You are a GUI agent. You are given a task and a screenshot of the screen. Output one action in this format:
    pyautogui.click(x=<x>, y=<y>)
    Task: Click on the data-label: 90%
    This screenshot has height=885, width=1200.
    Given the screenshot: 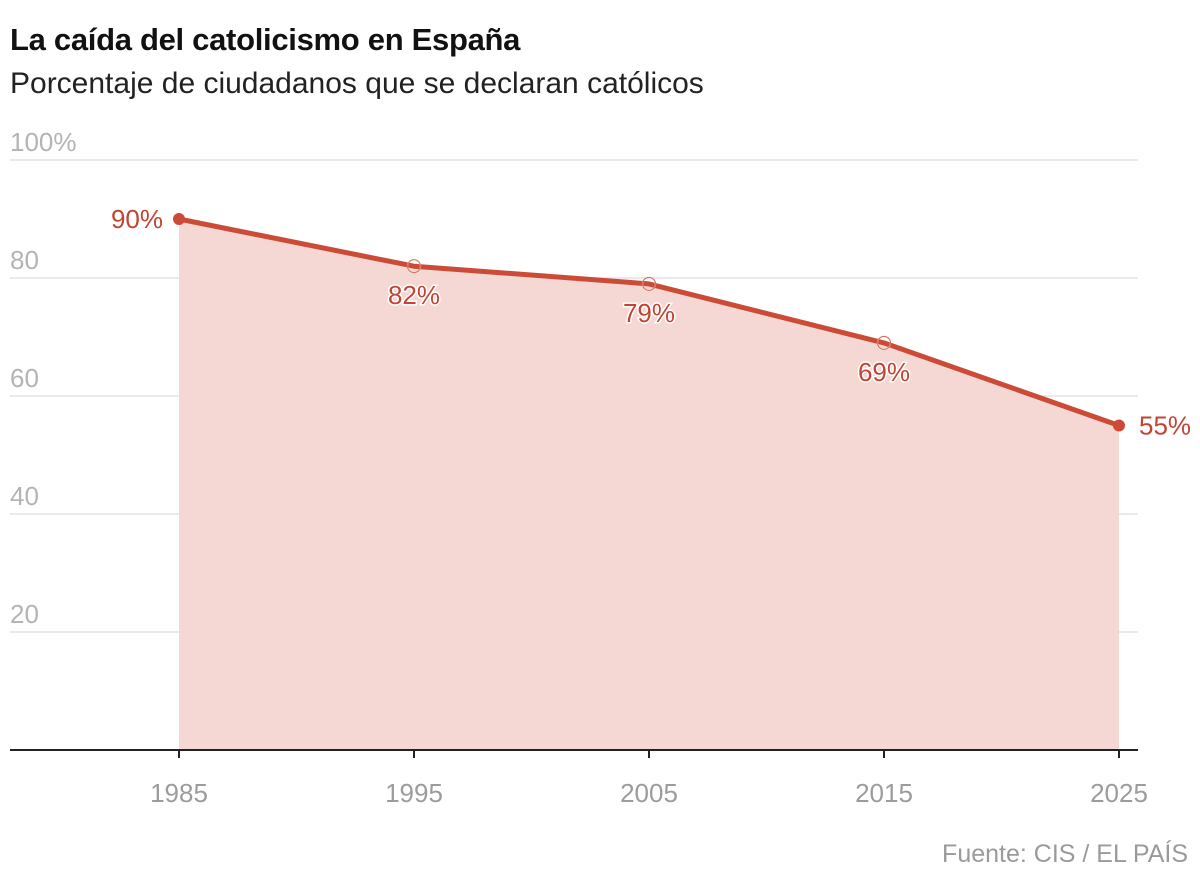 What is the action you would take?
    pyautogui.click(x=137, y=219)
    